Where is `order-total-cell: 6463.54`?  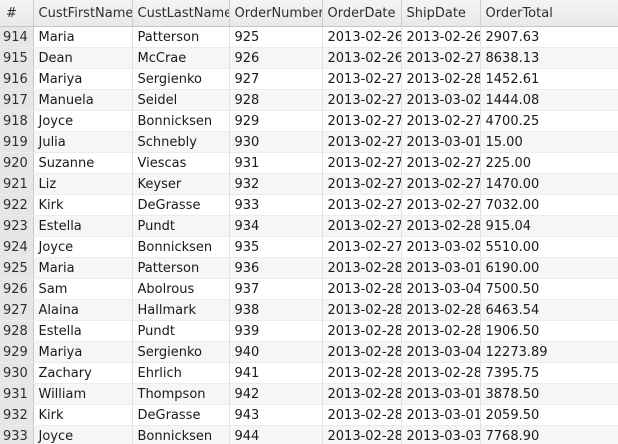
order-total-cell: 6463.54 is located at coordinates (549, 310).